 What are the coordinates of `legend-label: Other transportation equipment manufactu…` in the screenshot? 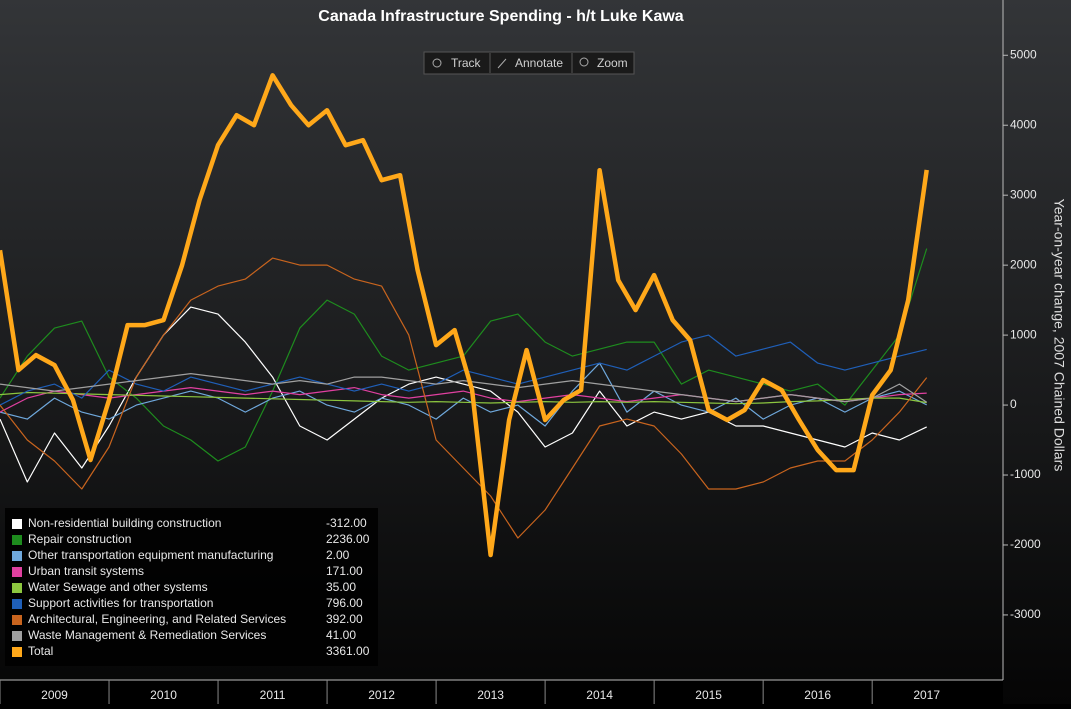 It's located at (150, 555).